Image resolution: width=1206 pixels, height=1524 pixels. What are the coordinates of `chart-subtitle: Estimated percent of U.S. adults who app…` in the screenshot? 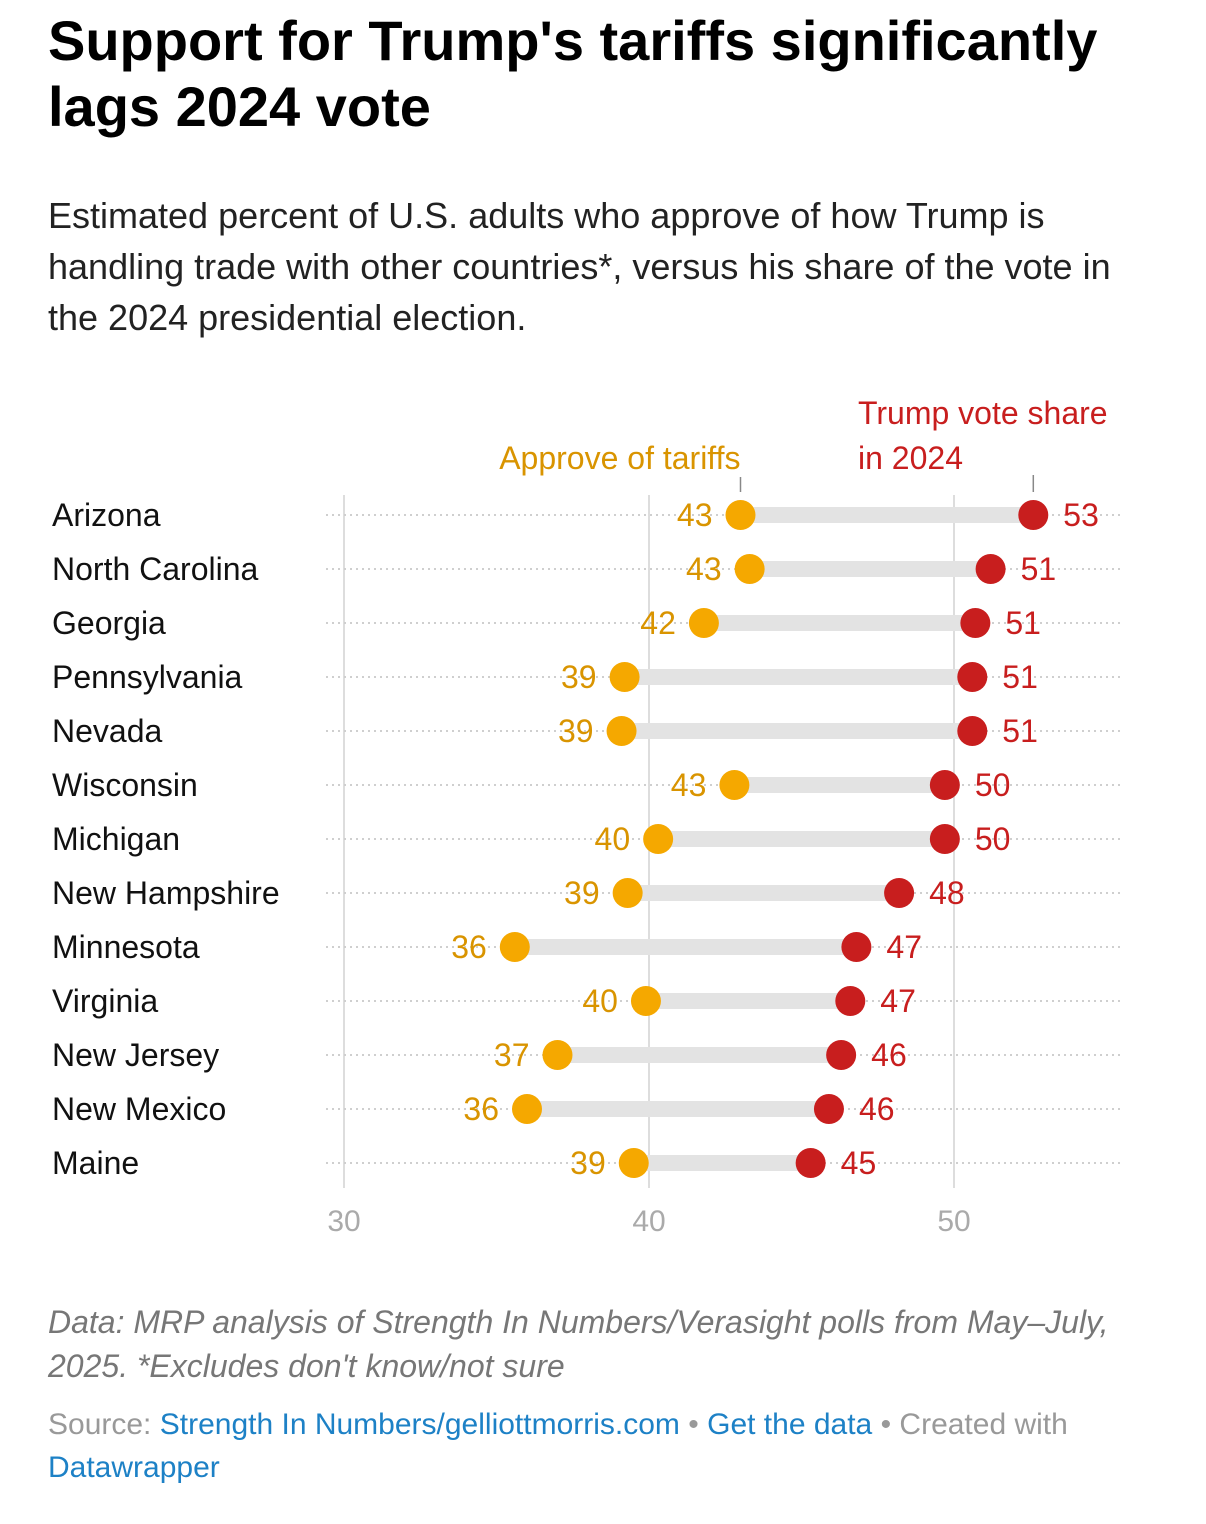 It's located at (579, 266).